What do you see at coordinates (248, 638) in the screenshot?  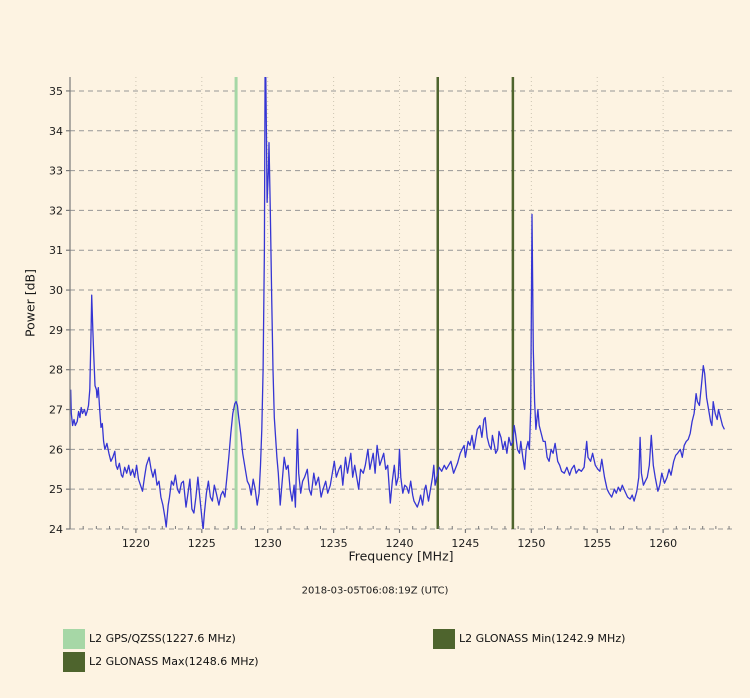 I see `legend-item-gps-qzss: L2 GPS/QZSS(1227.6 MHz)` at bounding box center [248, 638].